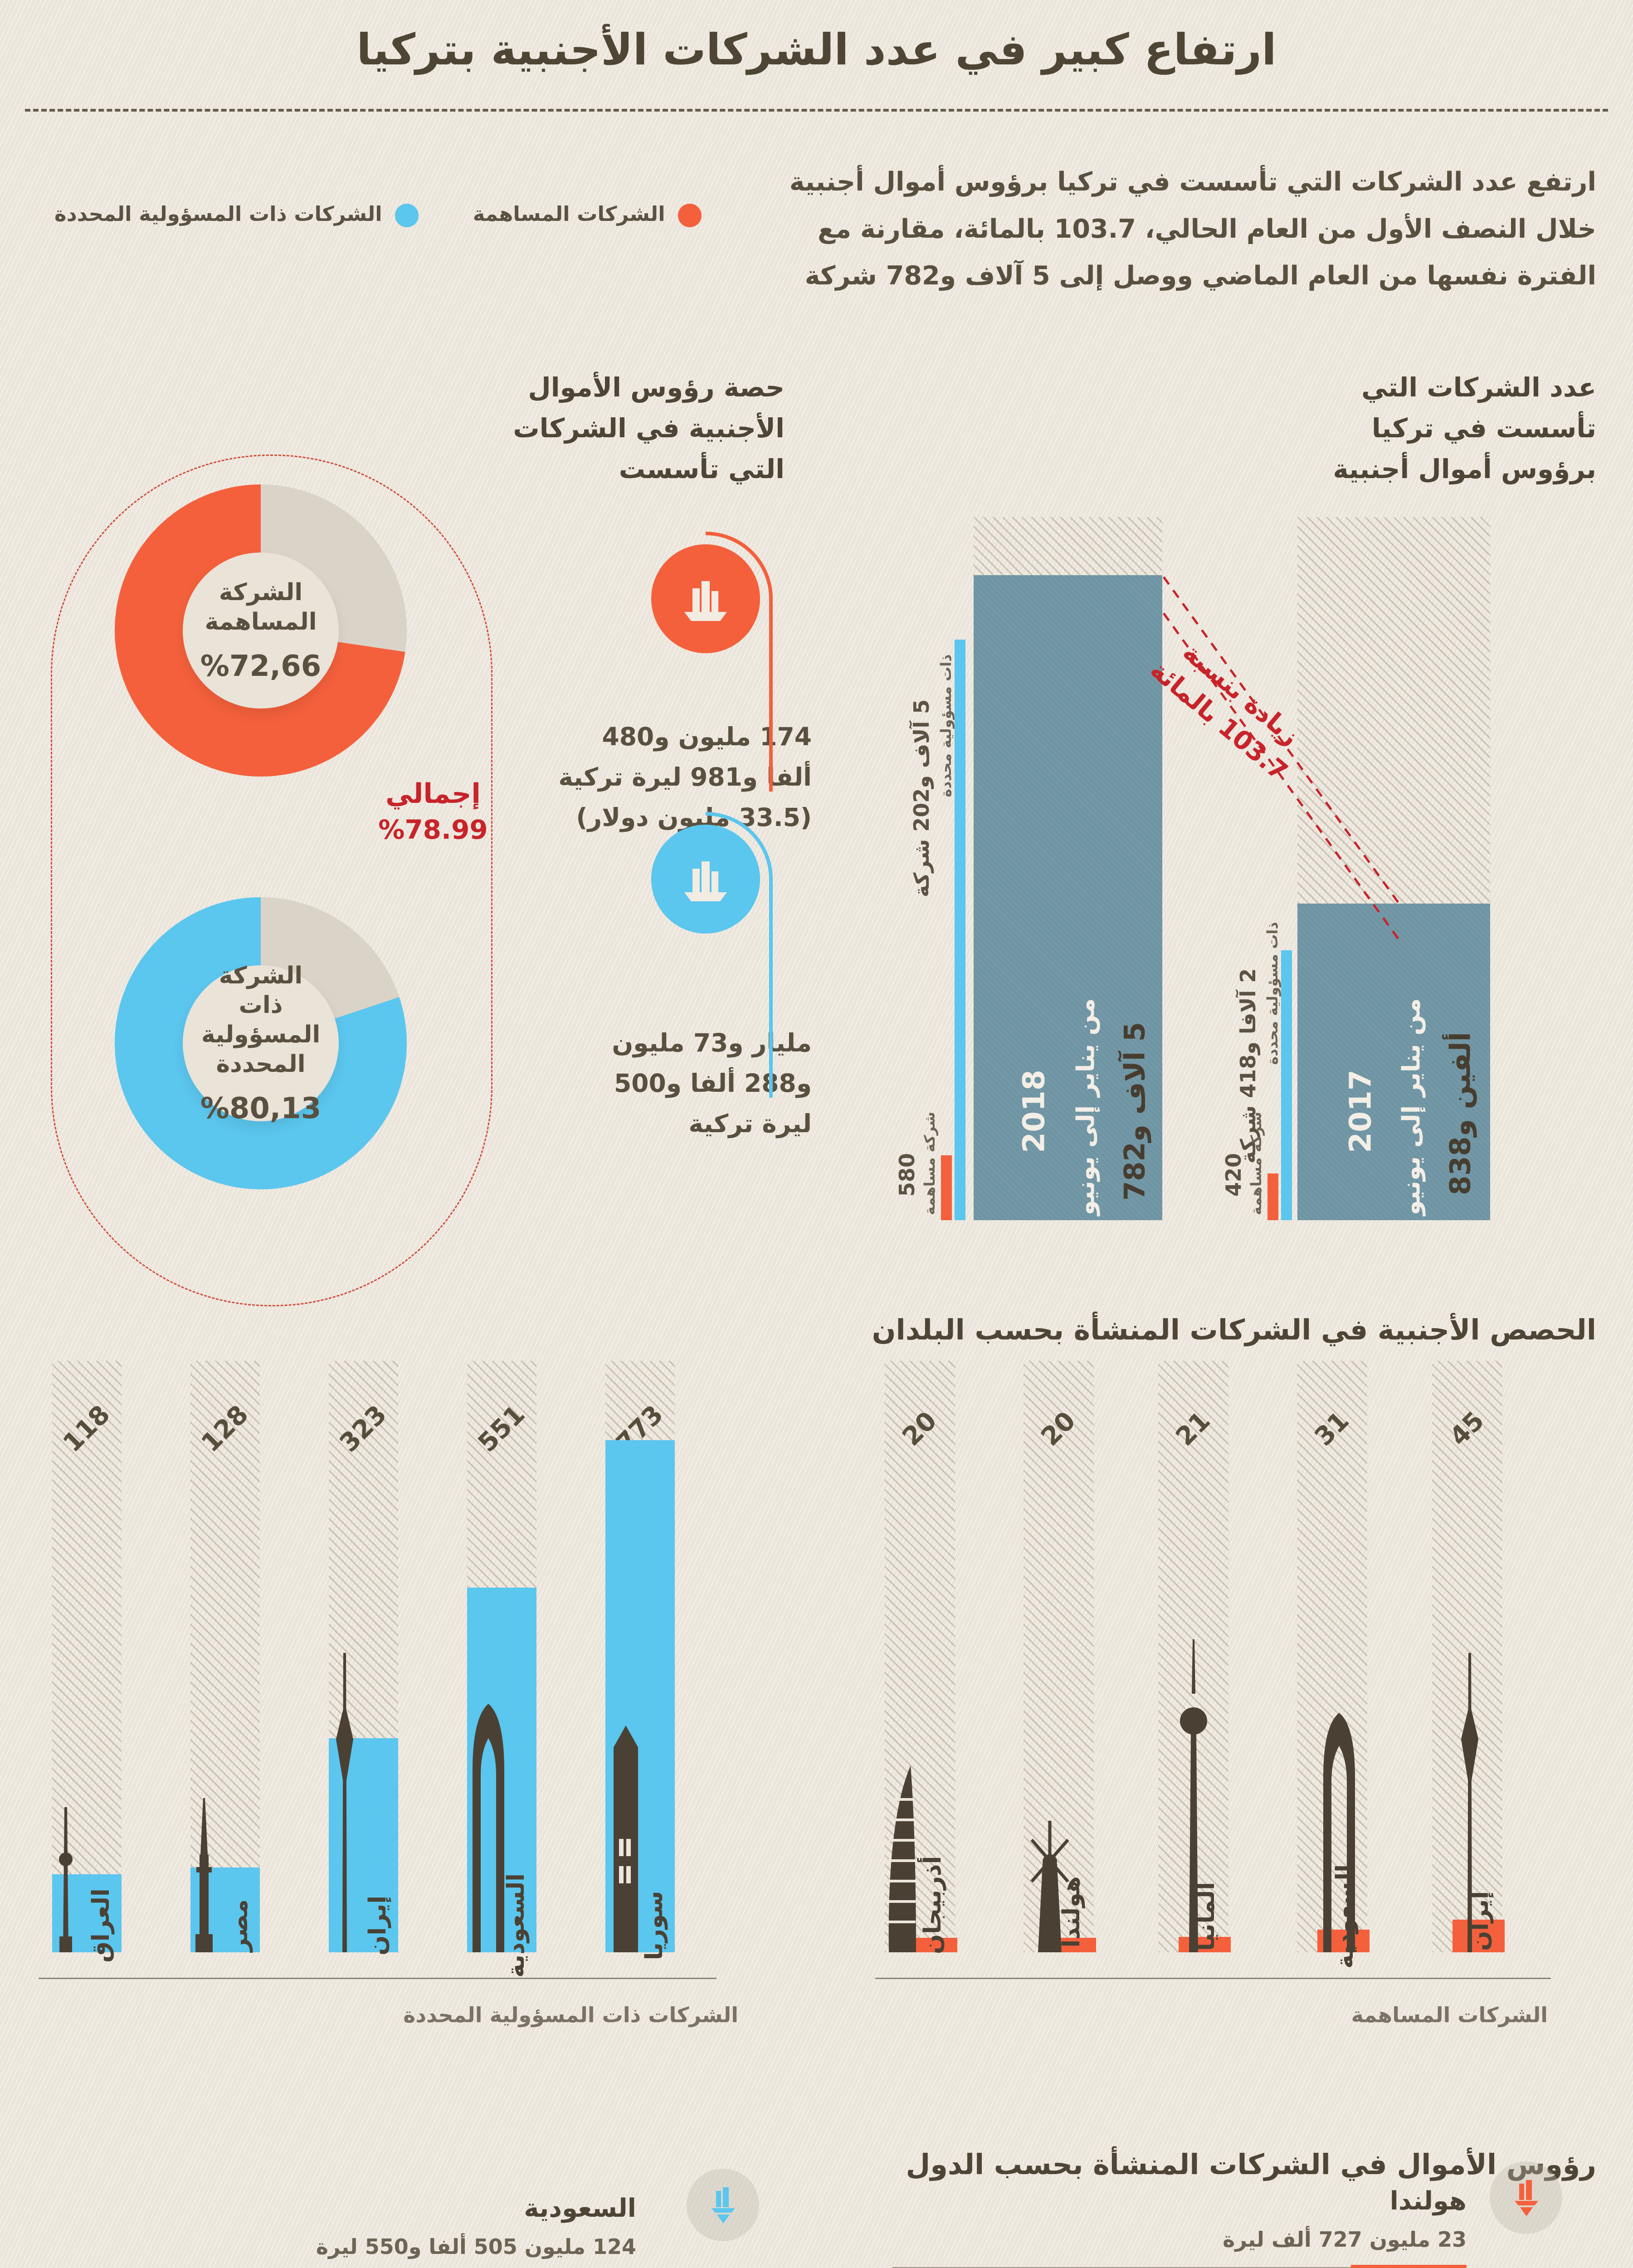  What do you see at coordinates (1272, 1196) in the screenshot?
I see `jsc-bar-2017` at bounding box center [1272, 1196].